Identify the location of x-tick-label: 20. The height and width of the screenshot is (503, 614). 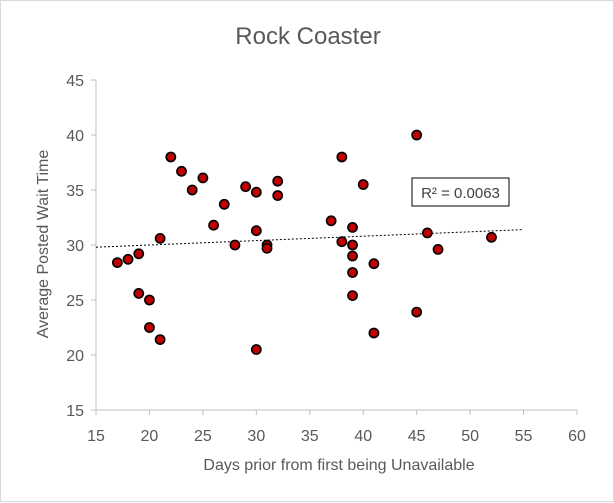
(150, 436).